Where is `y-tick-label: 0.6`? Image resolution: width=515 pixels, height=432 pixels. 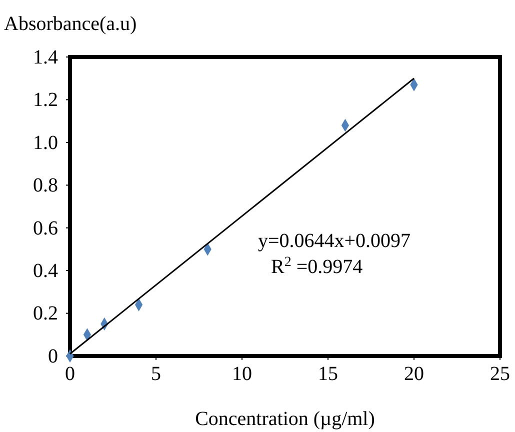
y-tick-label: 0.6 is located at coordinates (45, 228).